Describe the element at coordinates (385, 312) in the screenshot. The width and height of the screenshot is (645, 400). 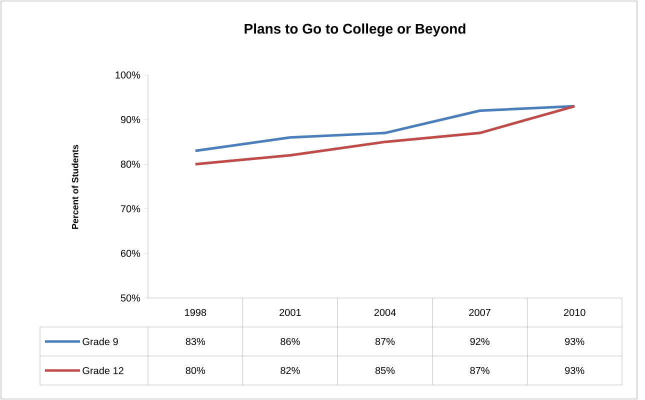
I see `x-tick-label: 2004` at that location.